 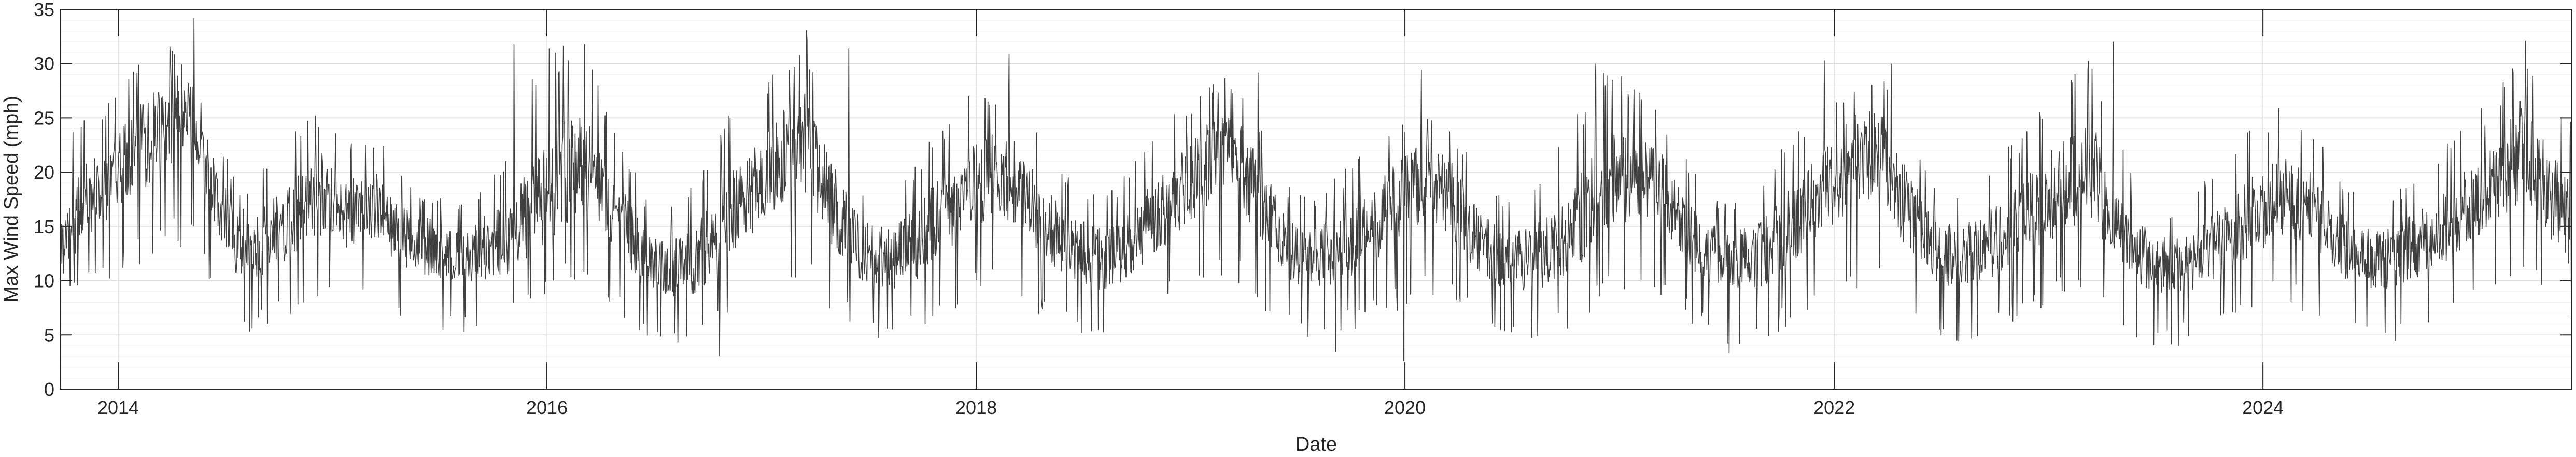 I want to click on y-tick-label: 10, so click(x=44, y=281).